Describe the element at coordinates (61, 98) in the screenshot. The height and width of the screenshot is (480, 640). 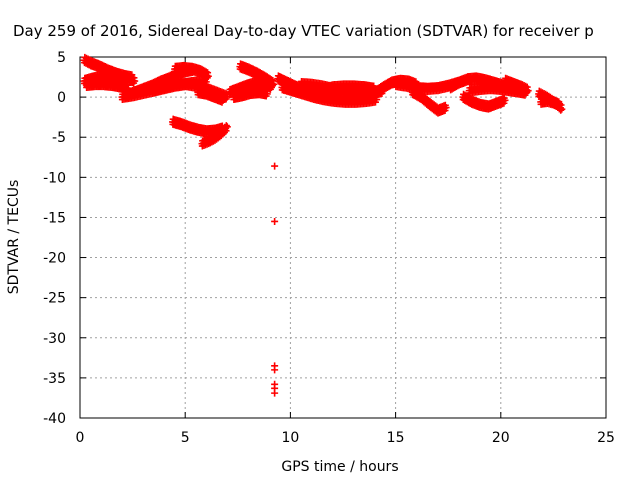
I see `y-tick-label: 0` at that location.